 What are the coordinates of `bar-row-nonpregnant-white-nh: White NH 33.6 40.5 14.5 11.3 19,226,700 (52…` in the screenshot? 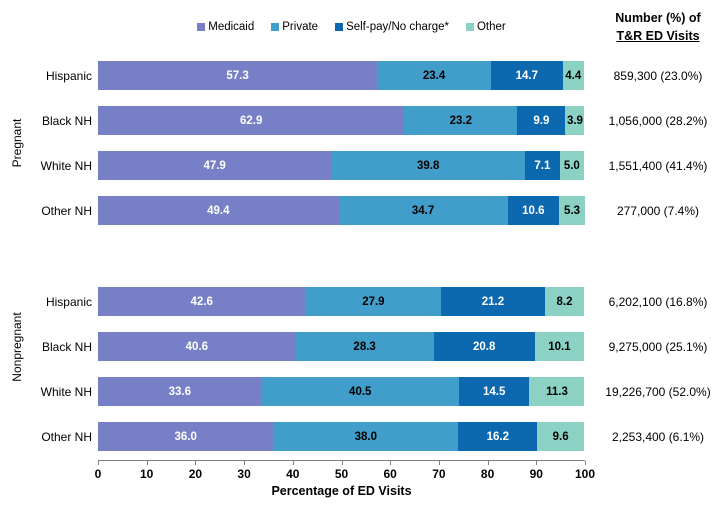 It's located at (362, 391).